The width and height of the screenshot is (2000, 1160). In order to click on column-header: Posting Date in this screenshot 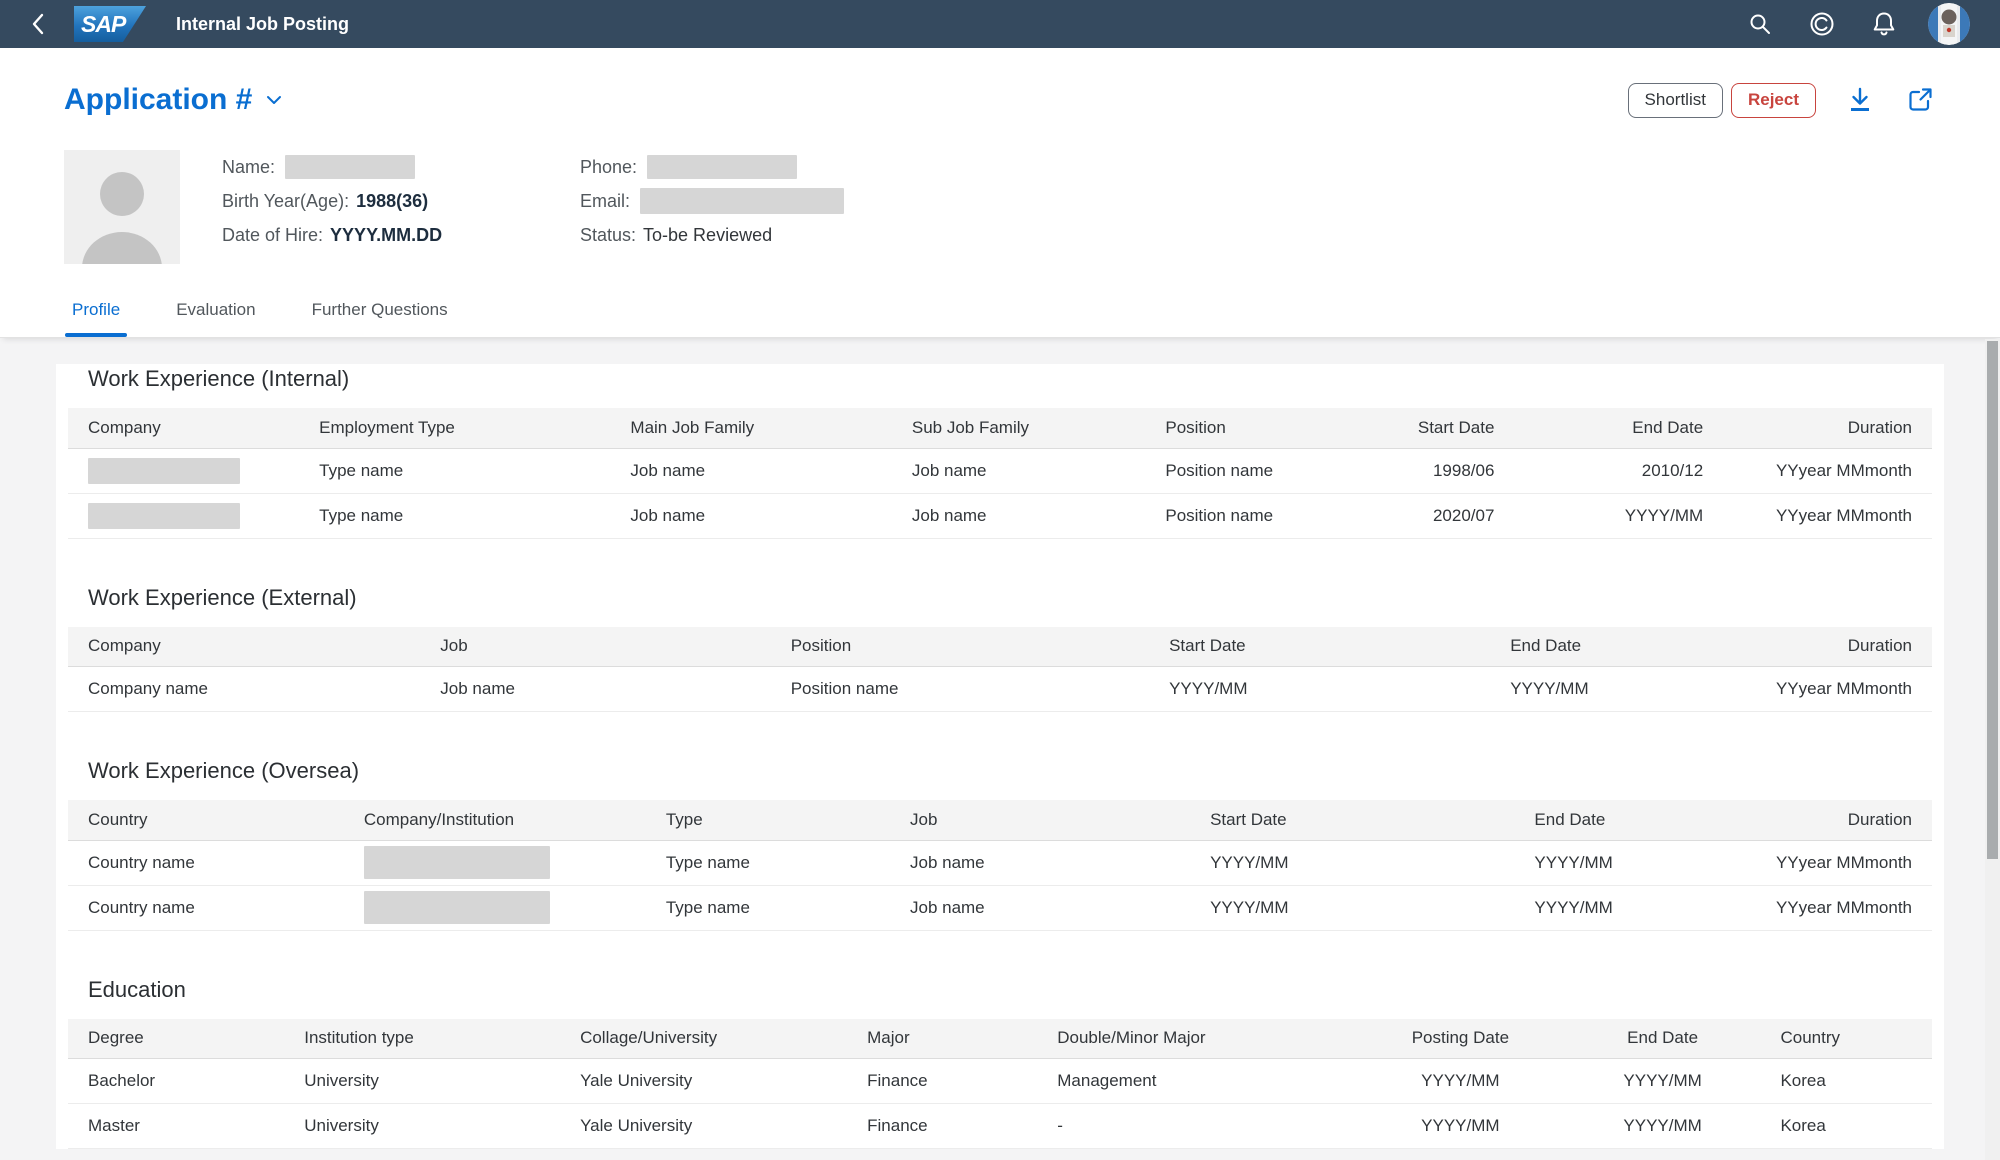, I will do `click(1460, 1038)`.